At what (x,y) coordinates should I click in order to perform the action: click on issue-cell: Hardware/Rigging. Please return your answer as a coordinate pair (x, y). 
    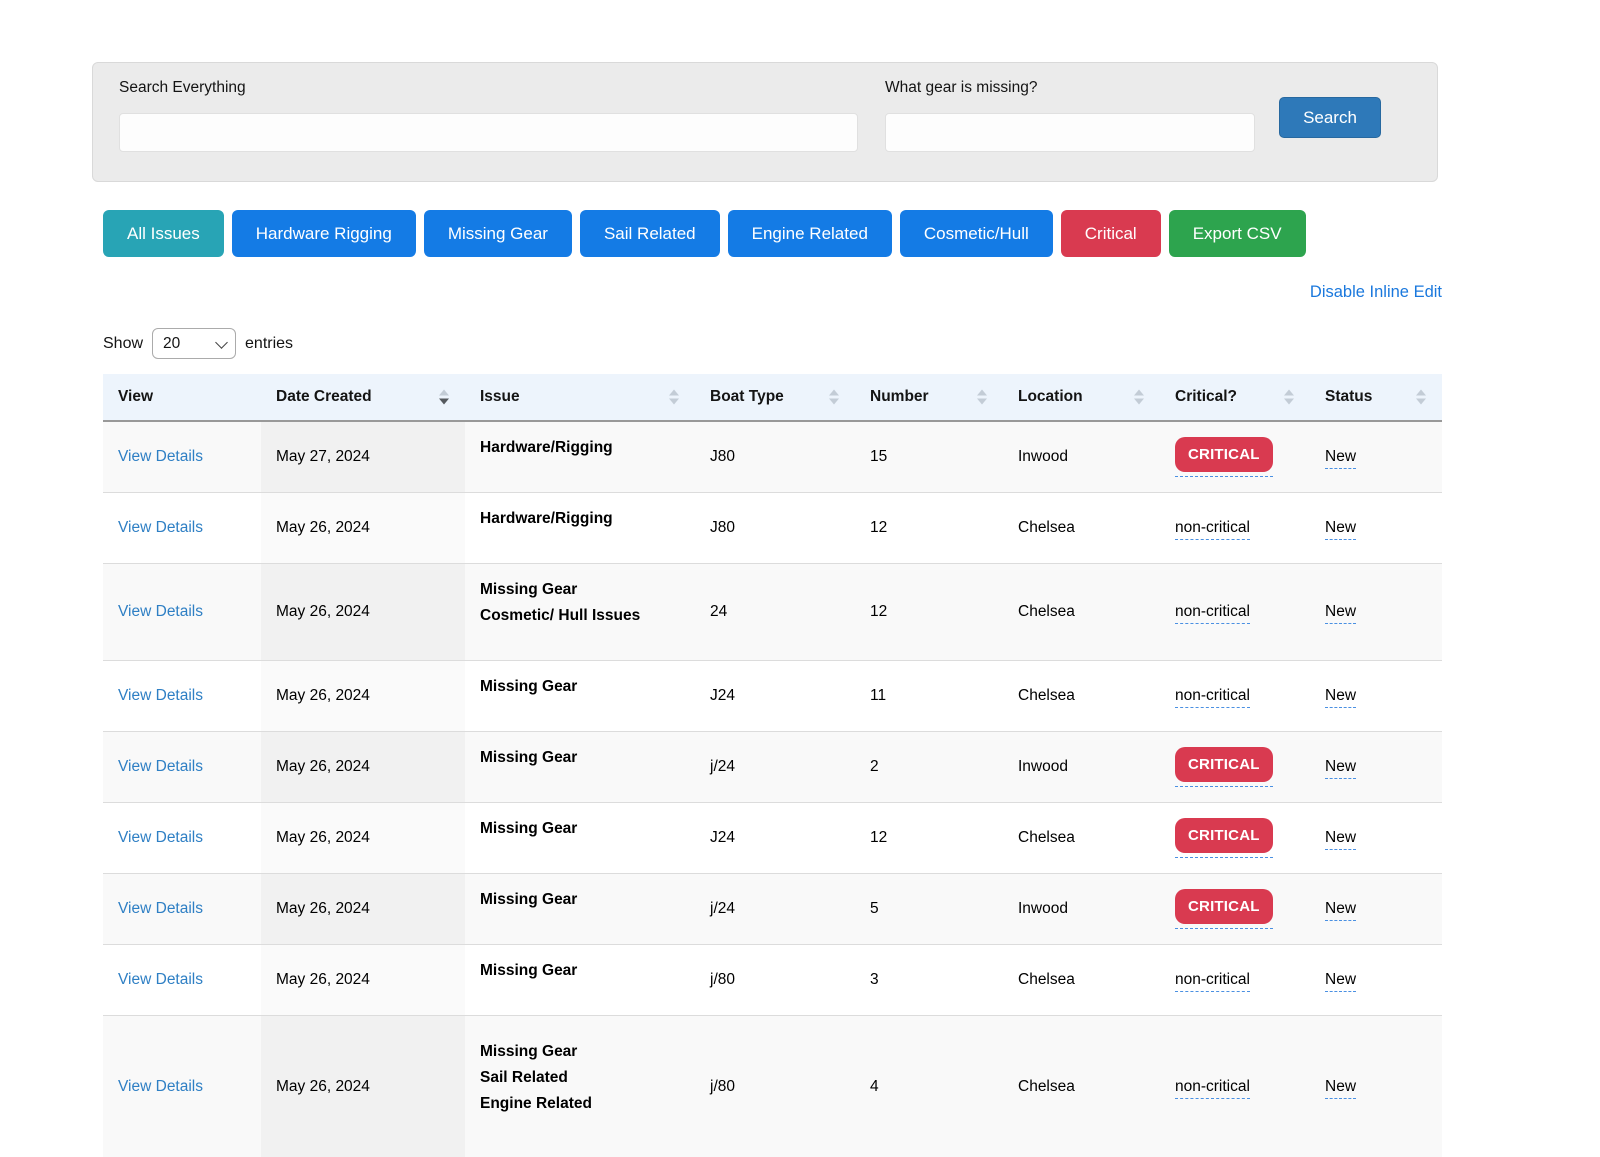
    Looking at the image, I should click on (582, 519).